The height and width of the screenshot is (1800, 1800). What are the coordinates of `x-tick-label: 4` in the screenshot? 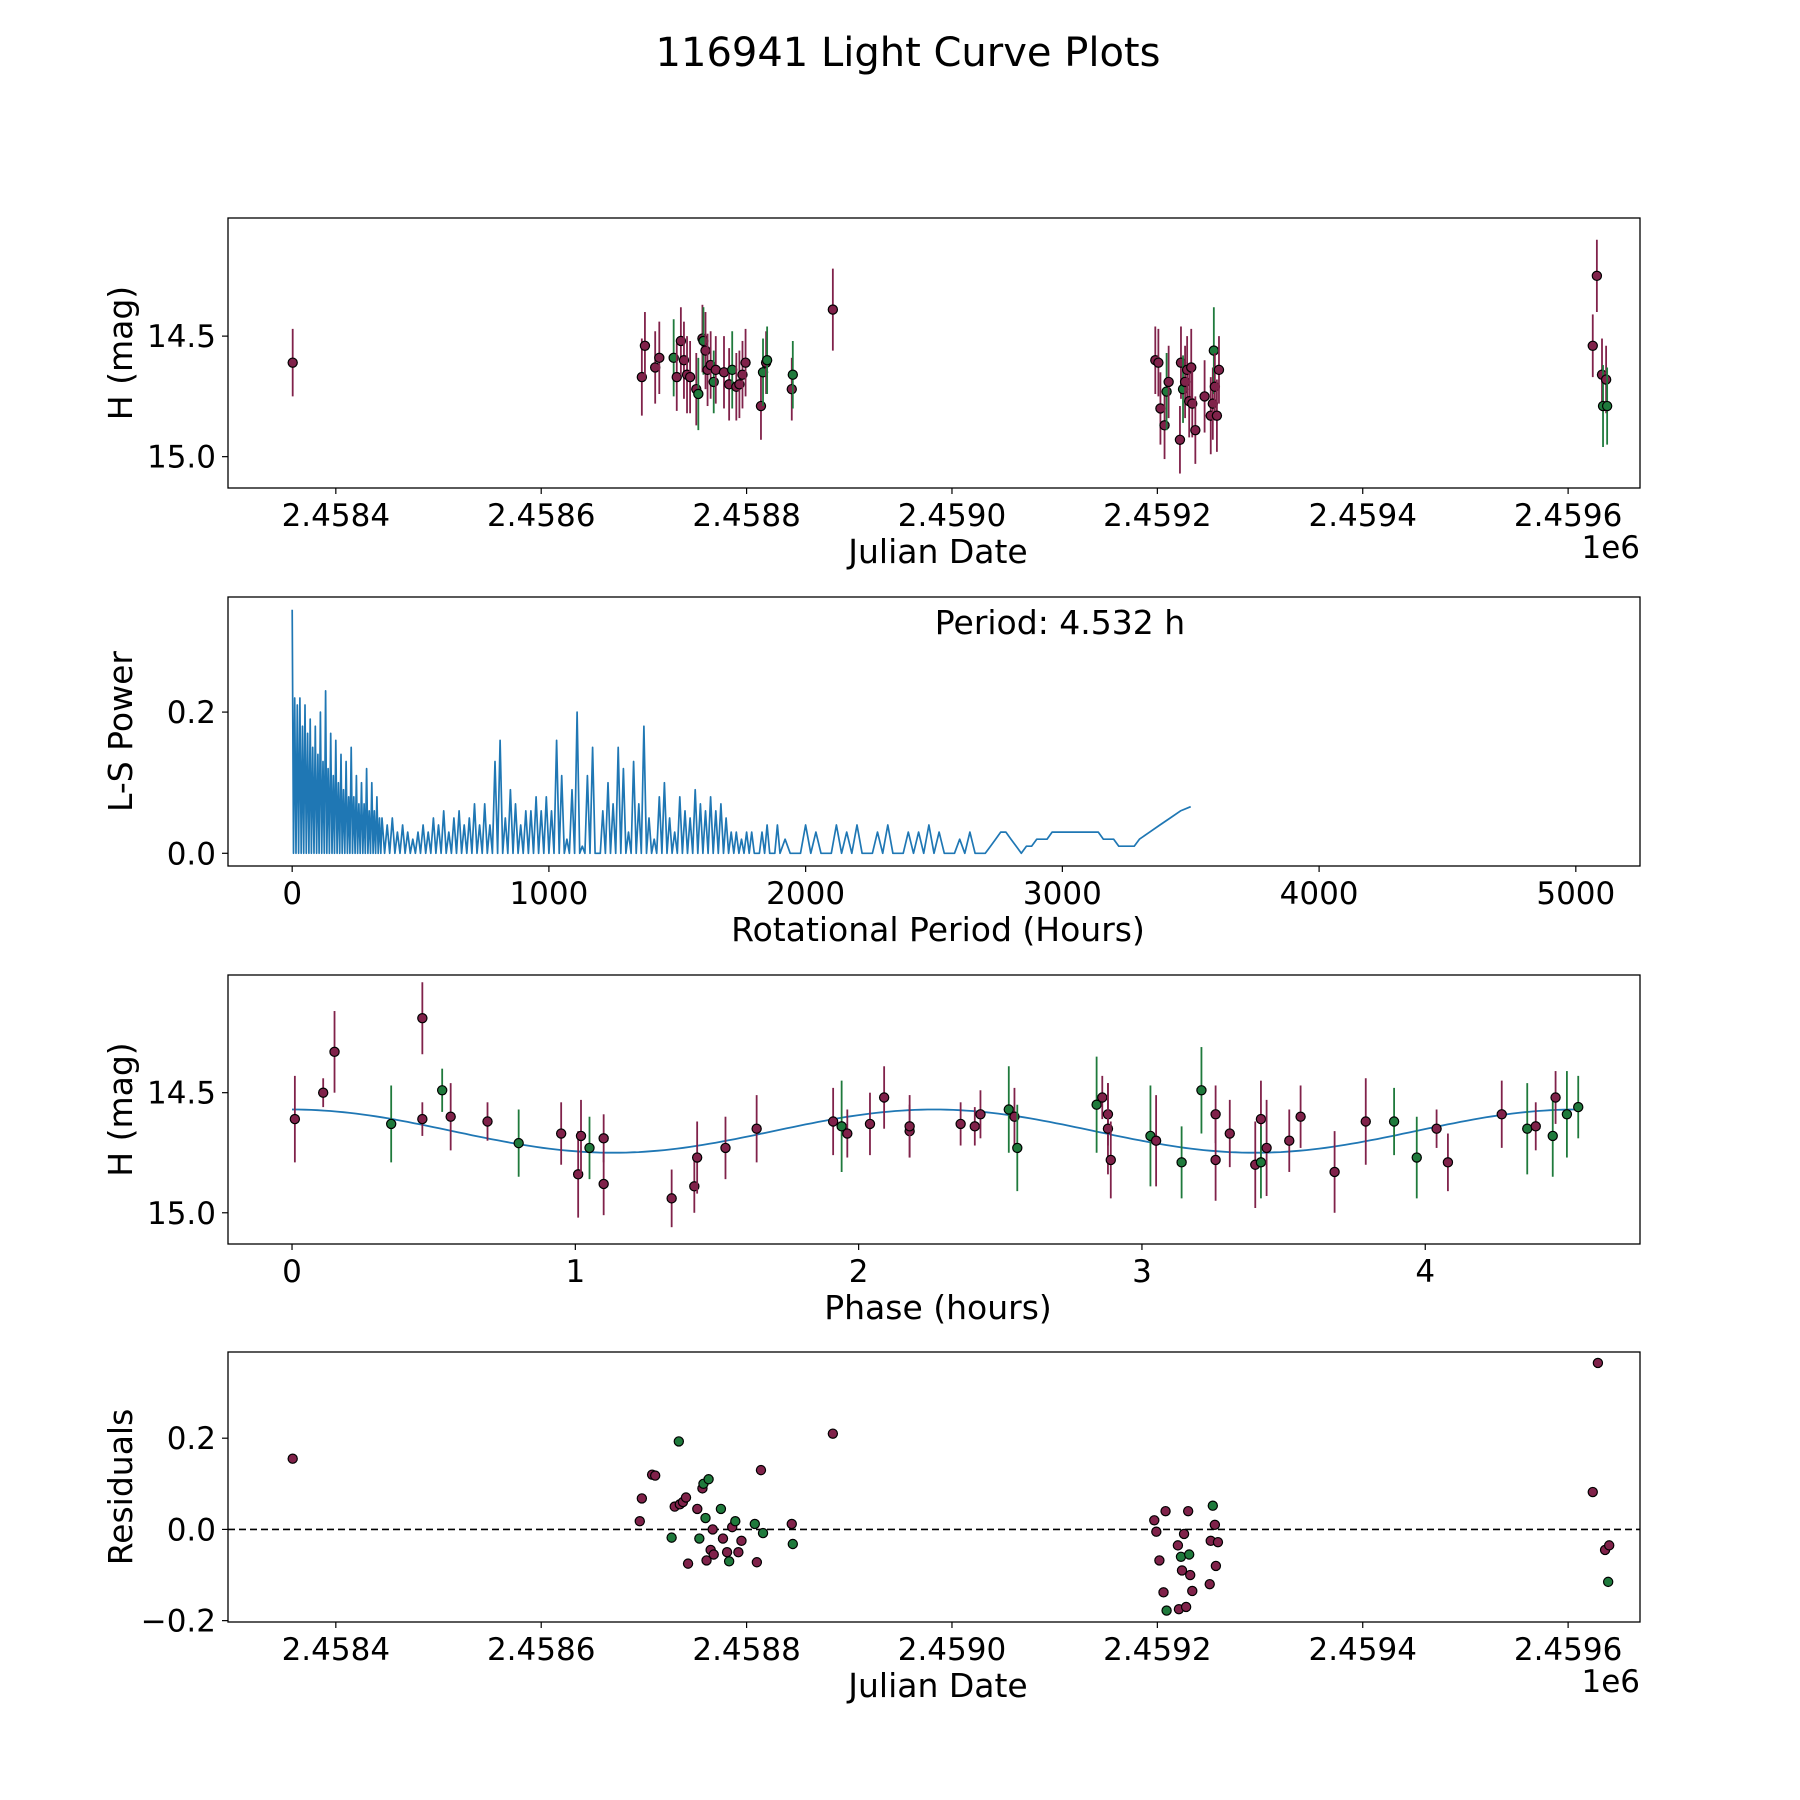 It's located at (1425, 1272).